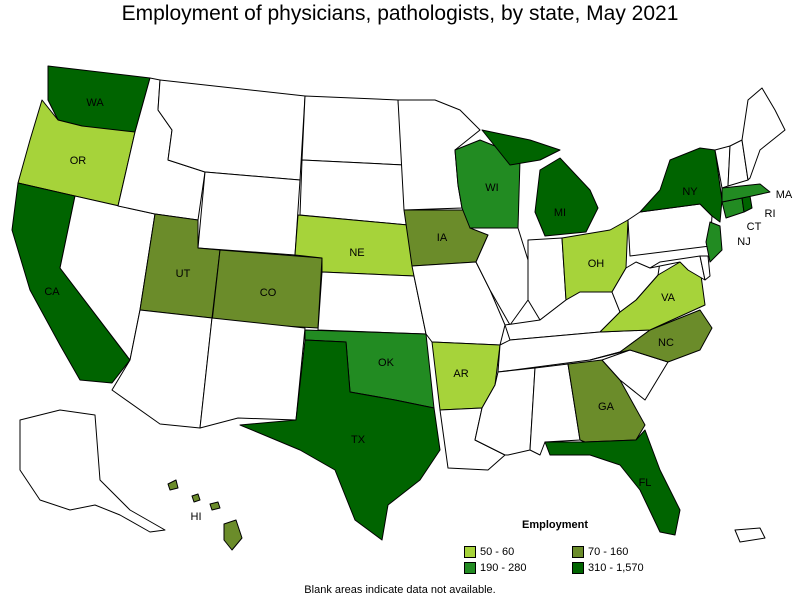 The height and width of the screenshot is (600, 800). What do you see at coordinates (353, 130) in the screenshot?
I see `state-ND` at bounding box center [353, 130].